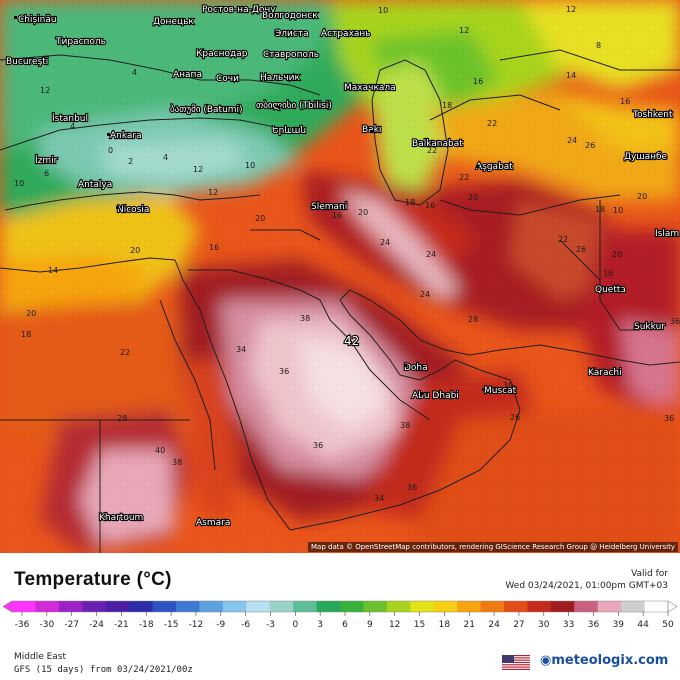 The width and height of the screenshot is (680, 680). What do you see at coordinates (130, 161) in the screenshot?
I see `svg-text: 2` at bounding box center [130, 161].